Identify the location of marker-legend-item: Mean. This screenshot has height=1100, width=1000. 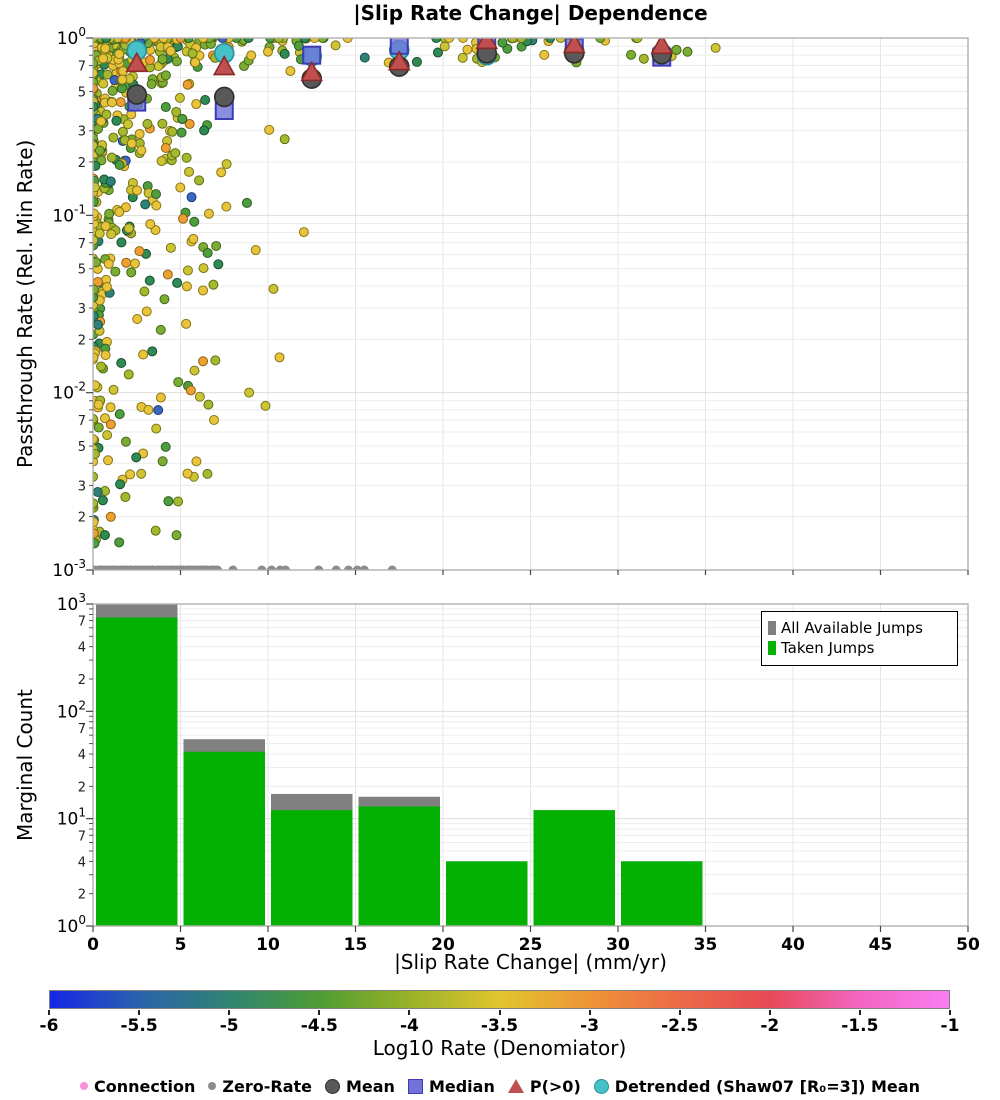
(359, 1086).